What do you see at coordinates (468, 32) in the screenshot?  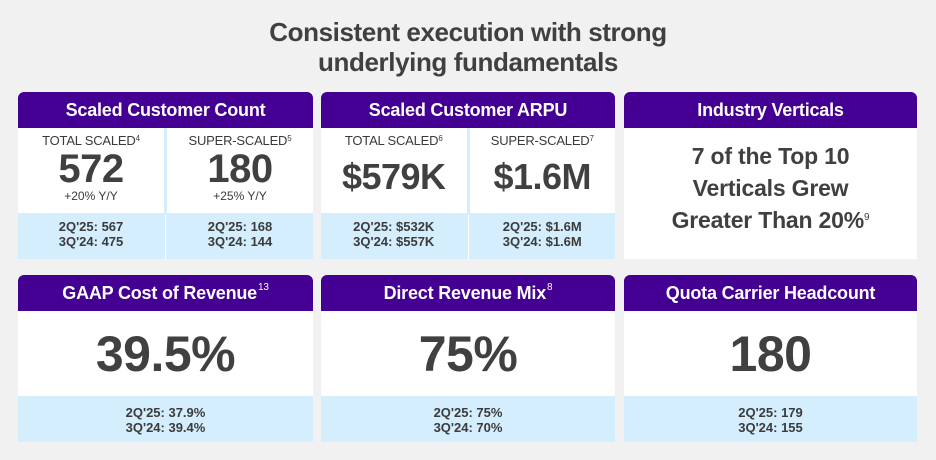 I see `page-title-line-1: Consistent execution with strong` at bounding box center [468, 32].